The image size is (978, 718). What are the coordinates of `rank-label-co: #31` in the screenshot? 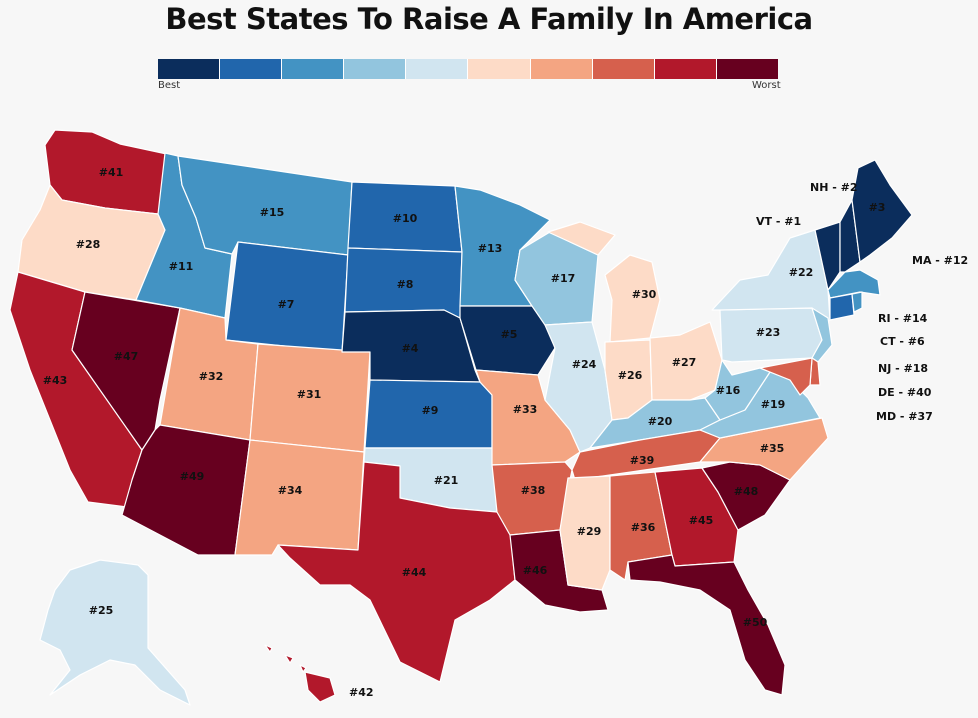 It's located at (309, 394).